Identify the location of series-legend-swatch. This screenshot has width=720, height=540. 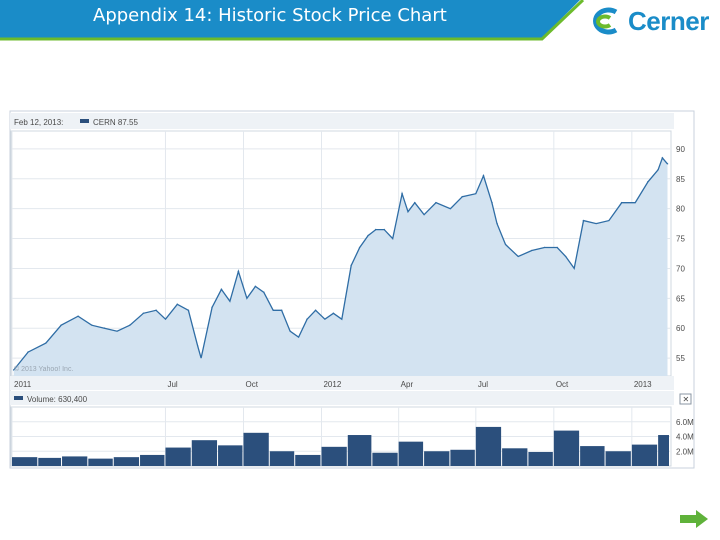
(84, 121).